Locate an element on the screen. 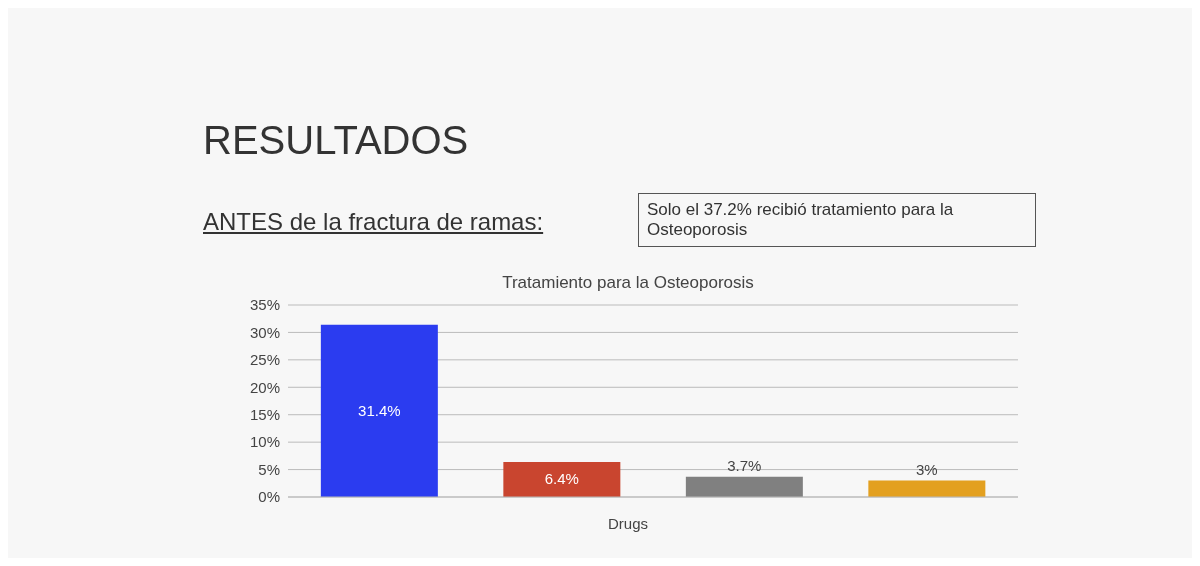 This screenshot has height=566, width=1200. data-label: 3.7% is located at coordinates (744, 465).